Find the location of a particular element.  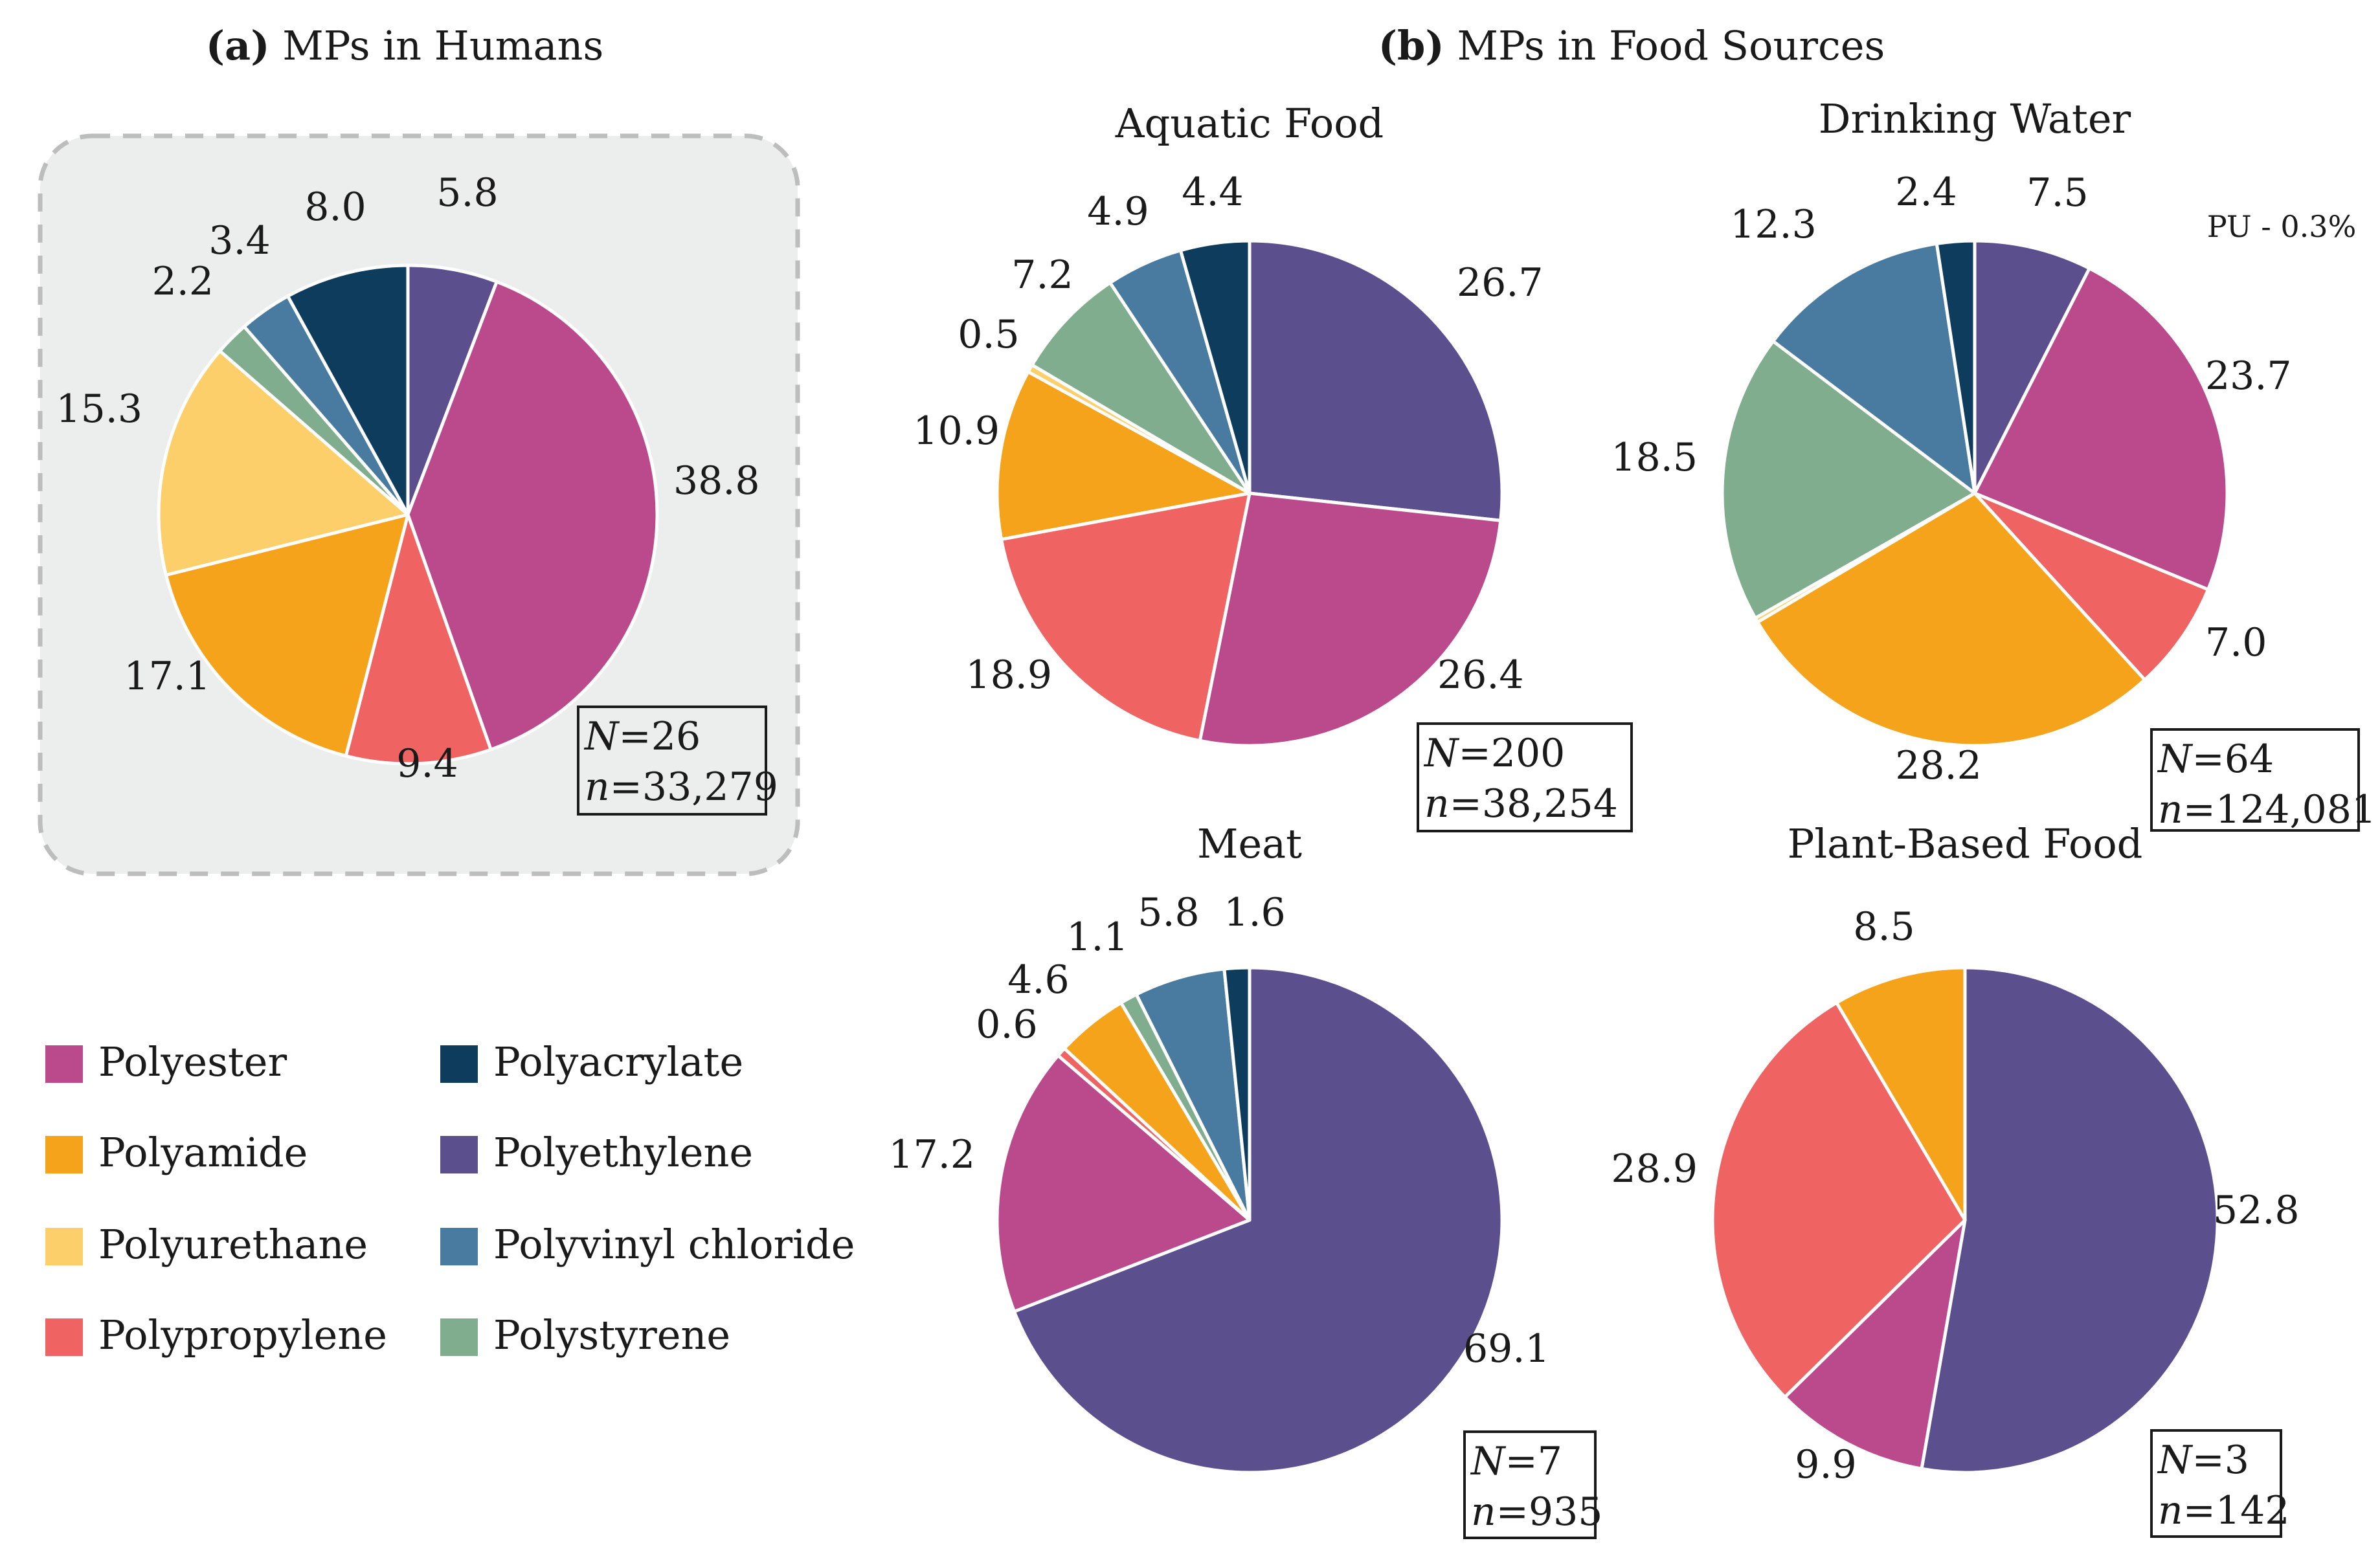

data-label-polyester: 17.2 is located at coordinates (932, 1154).